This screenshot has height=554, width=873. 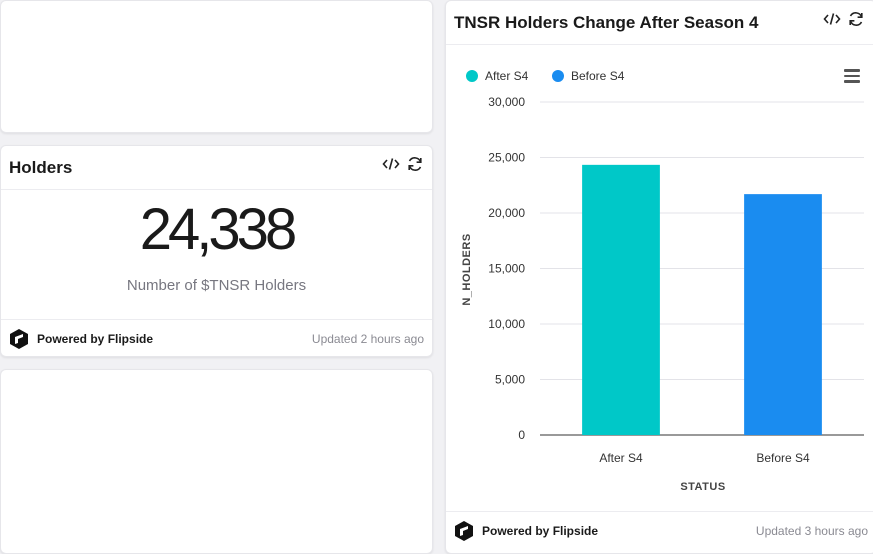 What do you see at coordinates (216, 66) in the screenshot?
I see `empty-card-top` at bounding box center [216, 66].